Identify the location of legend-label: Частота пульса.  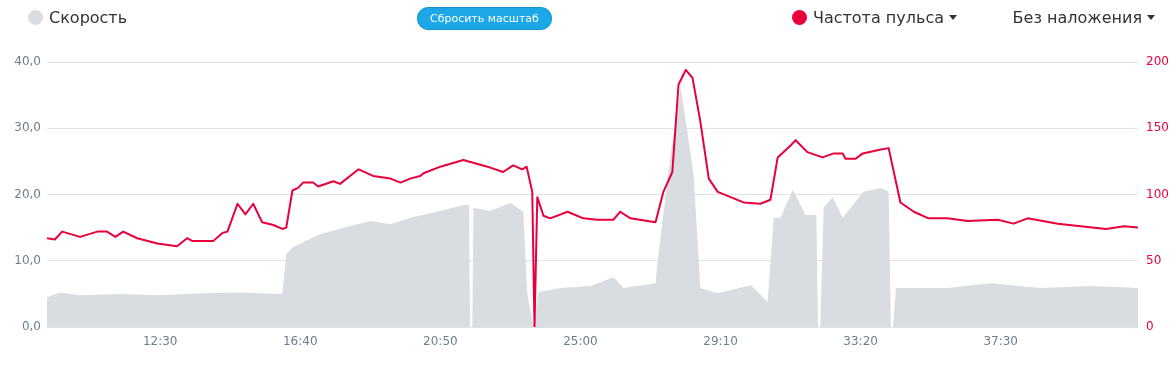
(878, 17).